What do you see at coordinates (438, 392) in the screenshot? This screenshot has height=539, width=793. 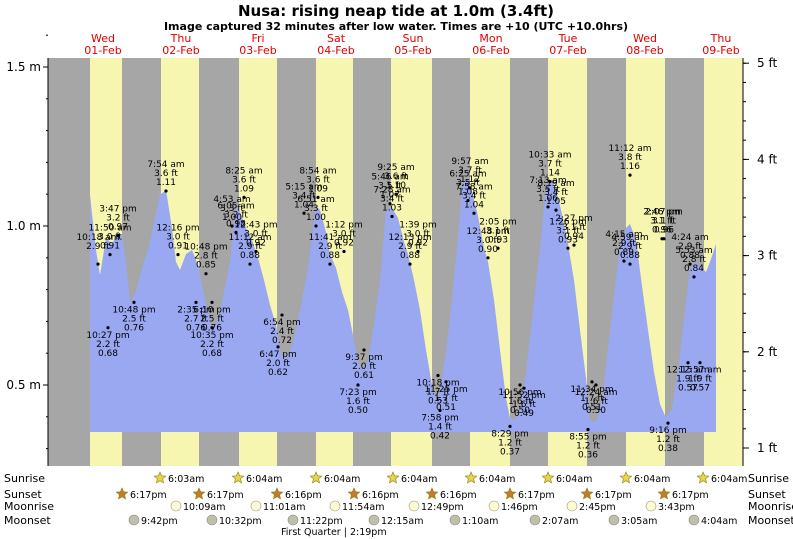 I see `tide-event-feet: 1.7 ft` at bounding box center [438, 392].